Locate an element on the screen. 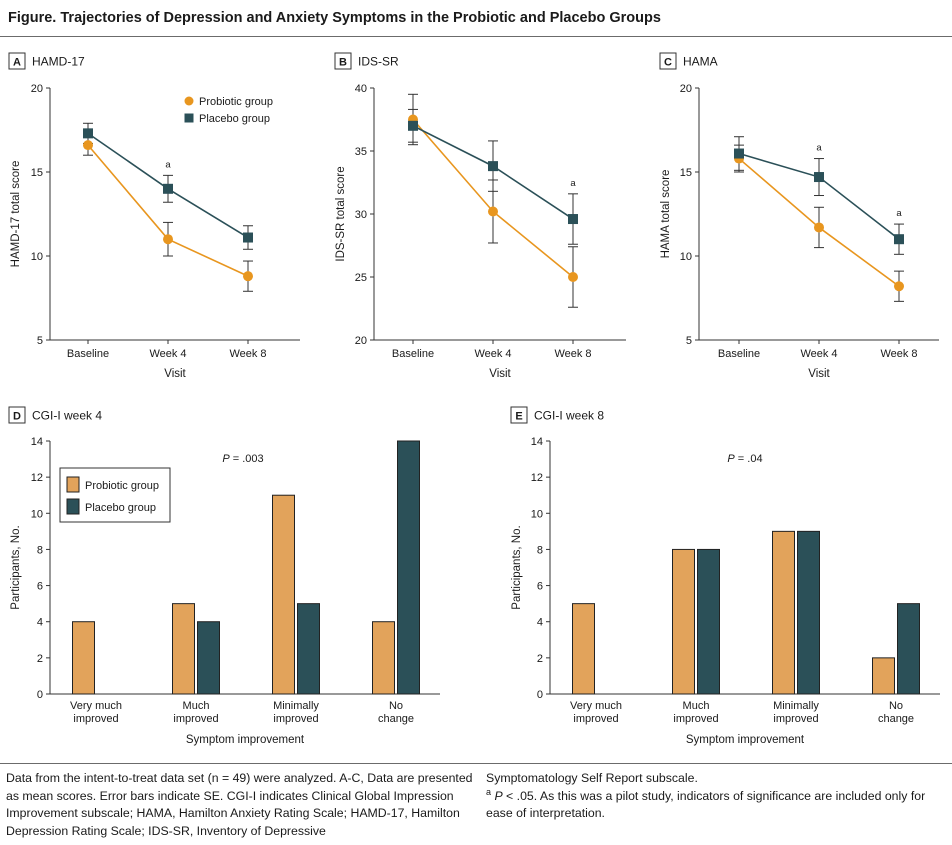  panel-e-p-value: P = .04 is located at coordinates (744, 459).